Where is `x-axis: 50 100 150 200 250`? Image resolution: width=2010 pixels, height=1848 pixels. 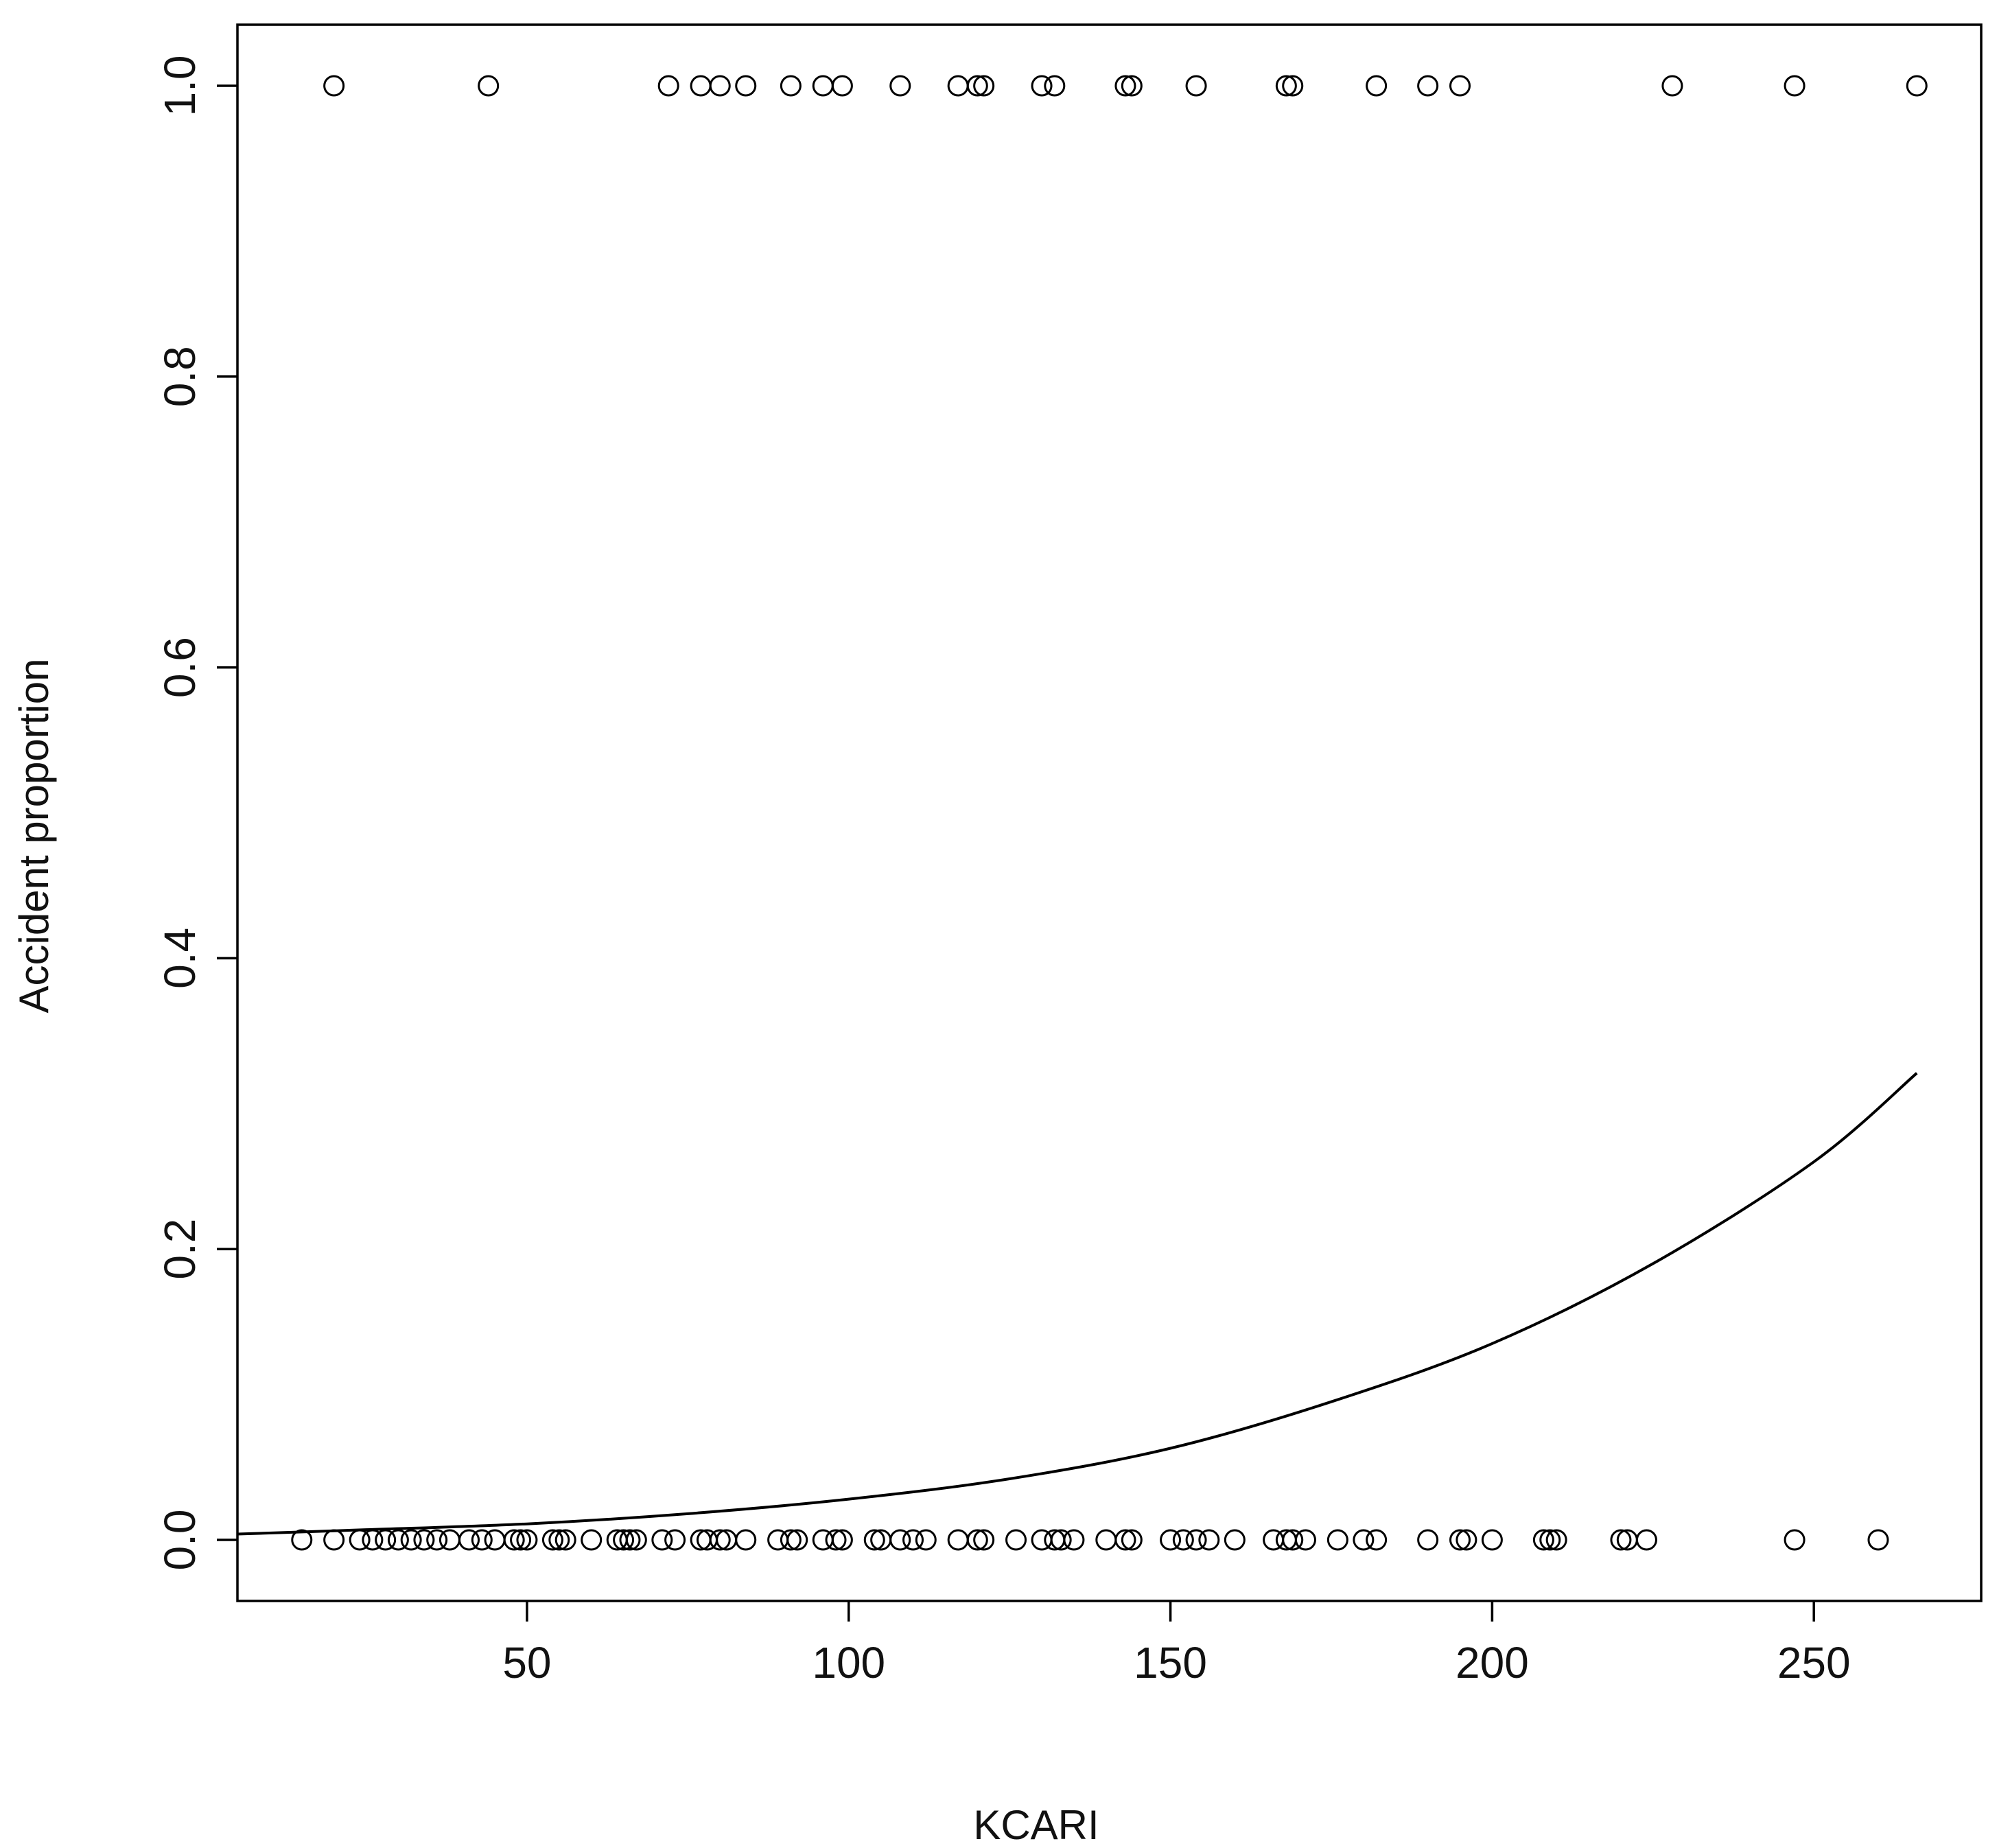
x-axis: 50 100 150 200 250 is located at coordinates (1177, 1644).